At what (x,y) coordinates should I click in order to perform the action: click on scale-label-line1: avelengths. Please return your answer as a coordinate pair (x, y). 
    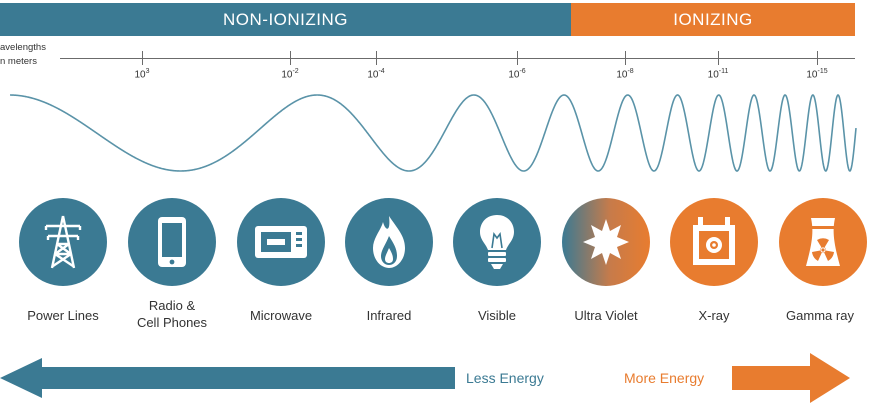
    Looking at the image, I should click on (23, 47).